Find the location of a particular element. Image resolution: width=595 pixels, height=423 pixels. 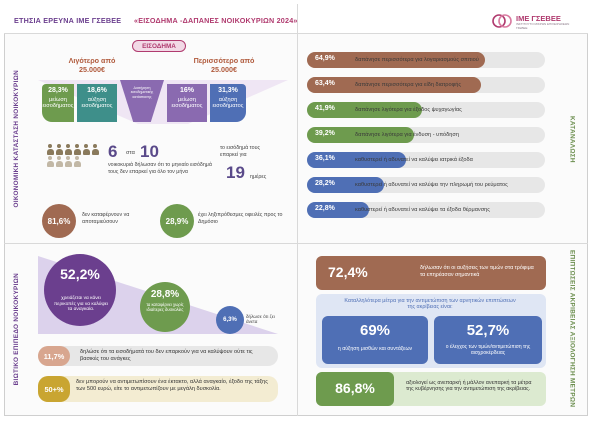

ratio-denominator: 10 is located at coordinates (149, 151).